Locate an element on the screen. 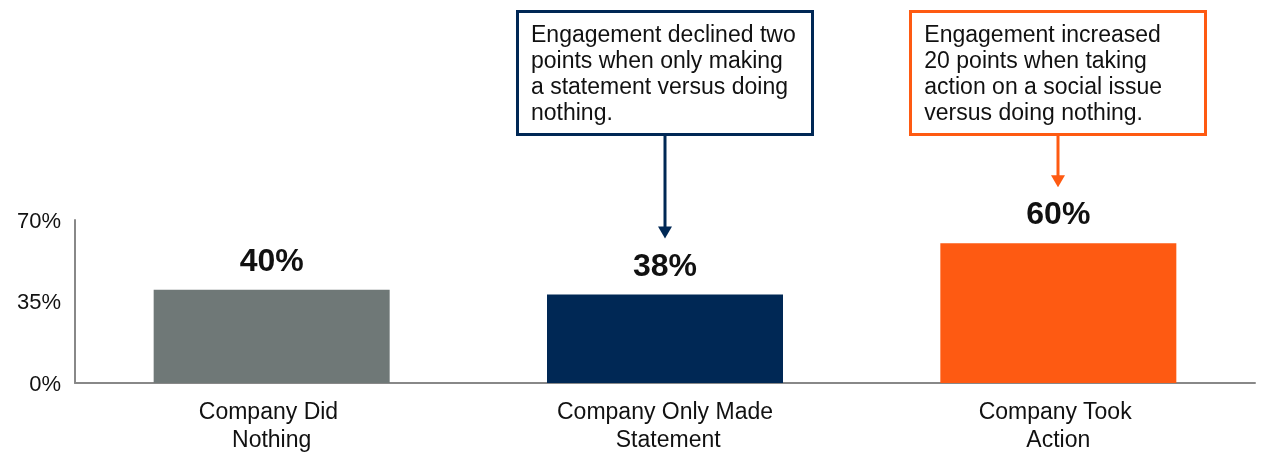 Image resolution: width=1265 pixels, height=457 pixels. x-tick-label: Company Only Made Statement is located at coordinates (665, 425).